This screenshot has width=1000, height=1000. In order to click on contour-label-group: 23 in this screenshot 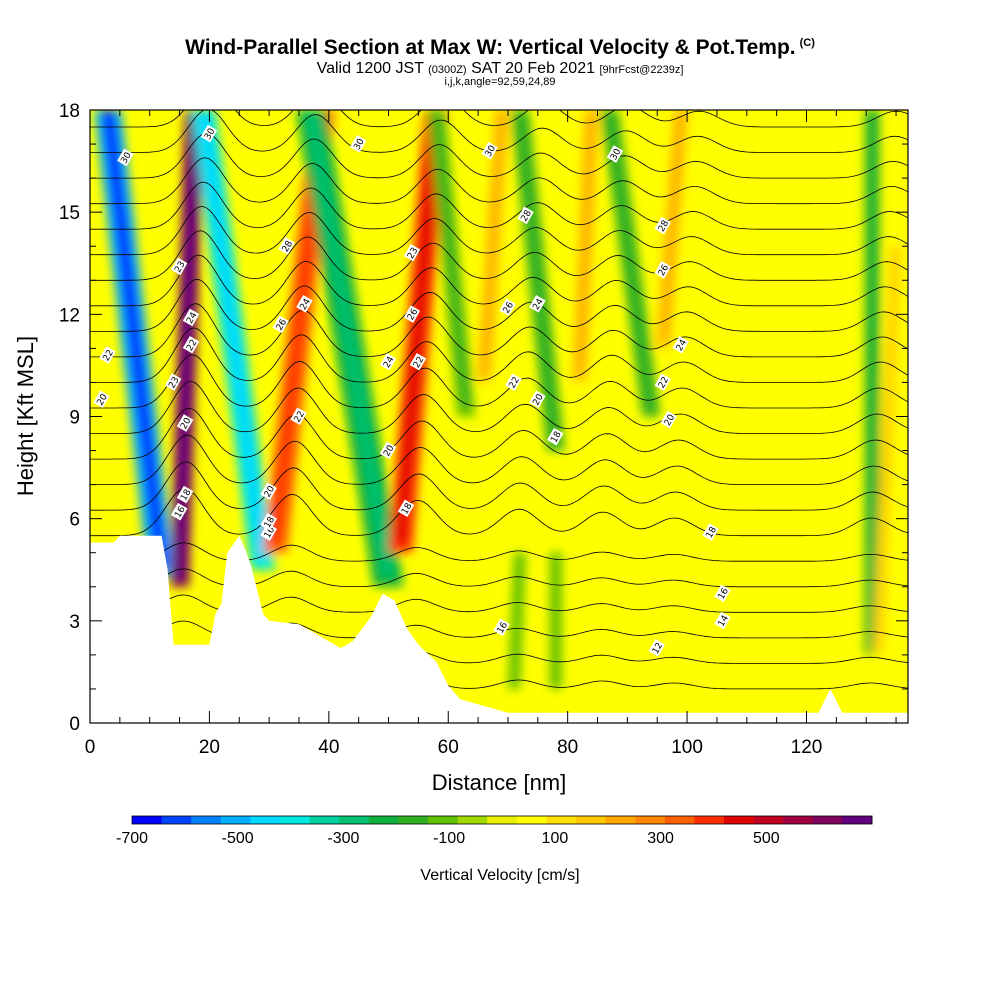, I will do `click(179, 266)`.